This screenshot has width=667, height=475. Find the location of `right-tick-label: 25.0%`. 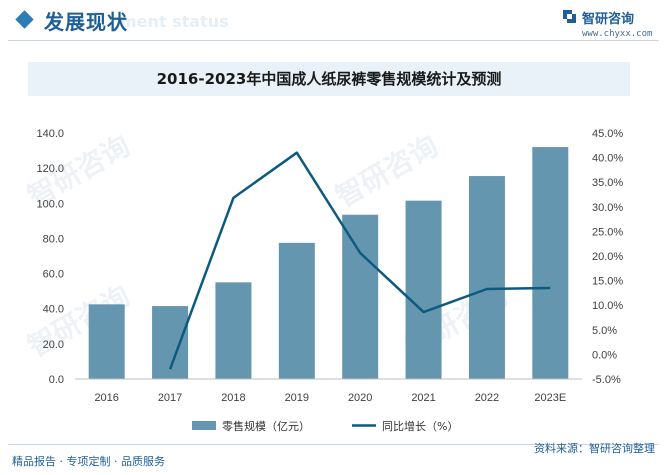

right-tick-label: 25.0% is located at coordinates (607, 232).